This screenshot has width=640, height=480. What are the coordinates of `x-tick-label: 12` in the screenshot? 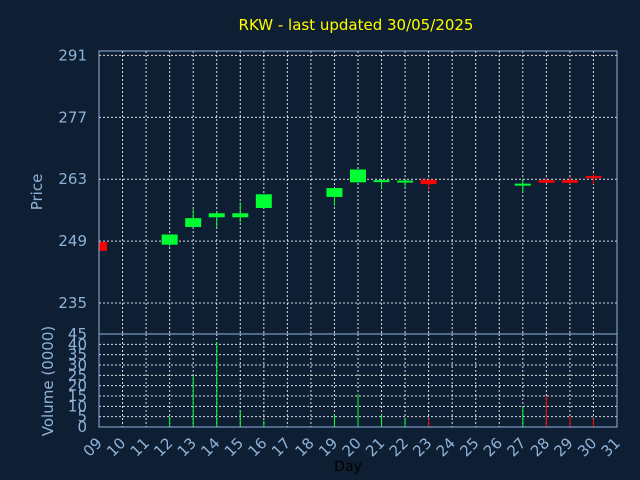 It's located at (163, 447).